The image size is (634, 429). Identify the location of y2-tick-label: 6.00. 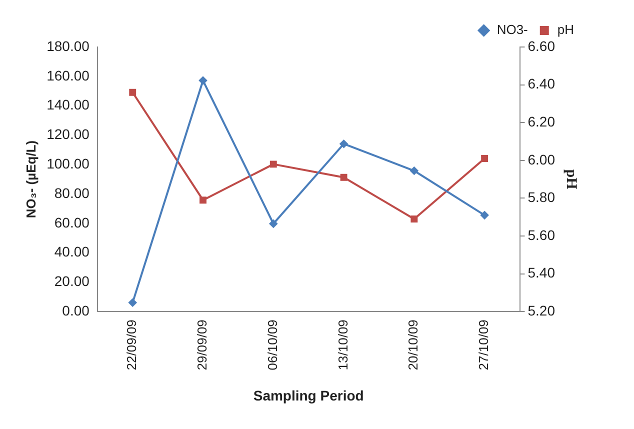
(542, 159).